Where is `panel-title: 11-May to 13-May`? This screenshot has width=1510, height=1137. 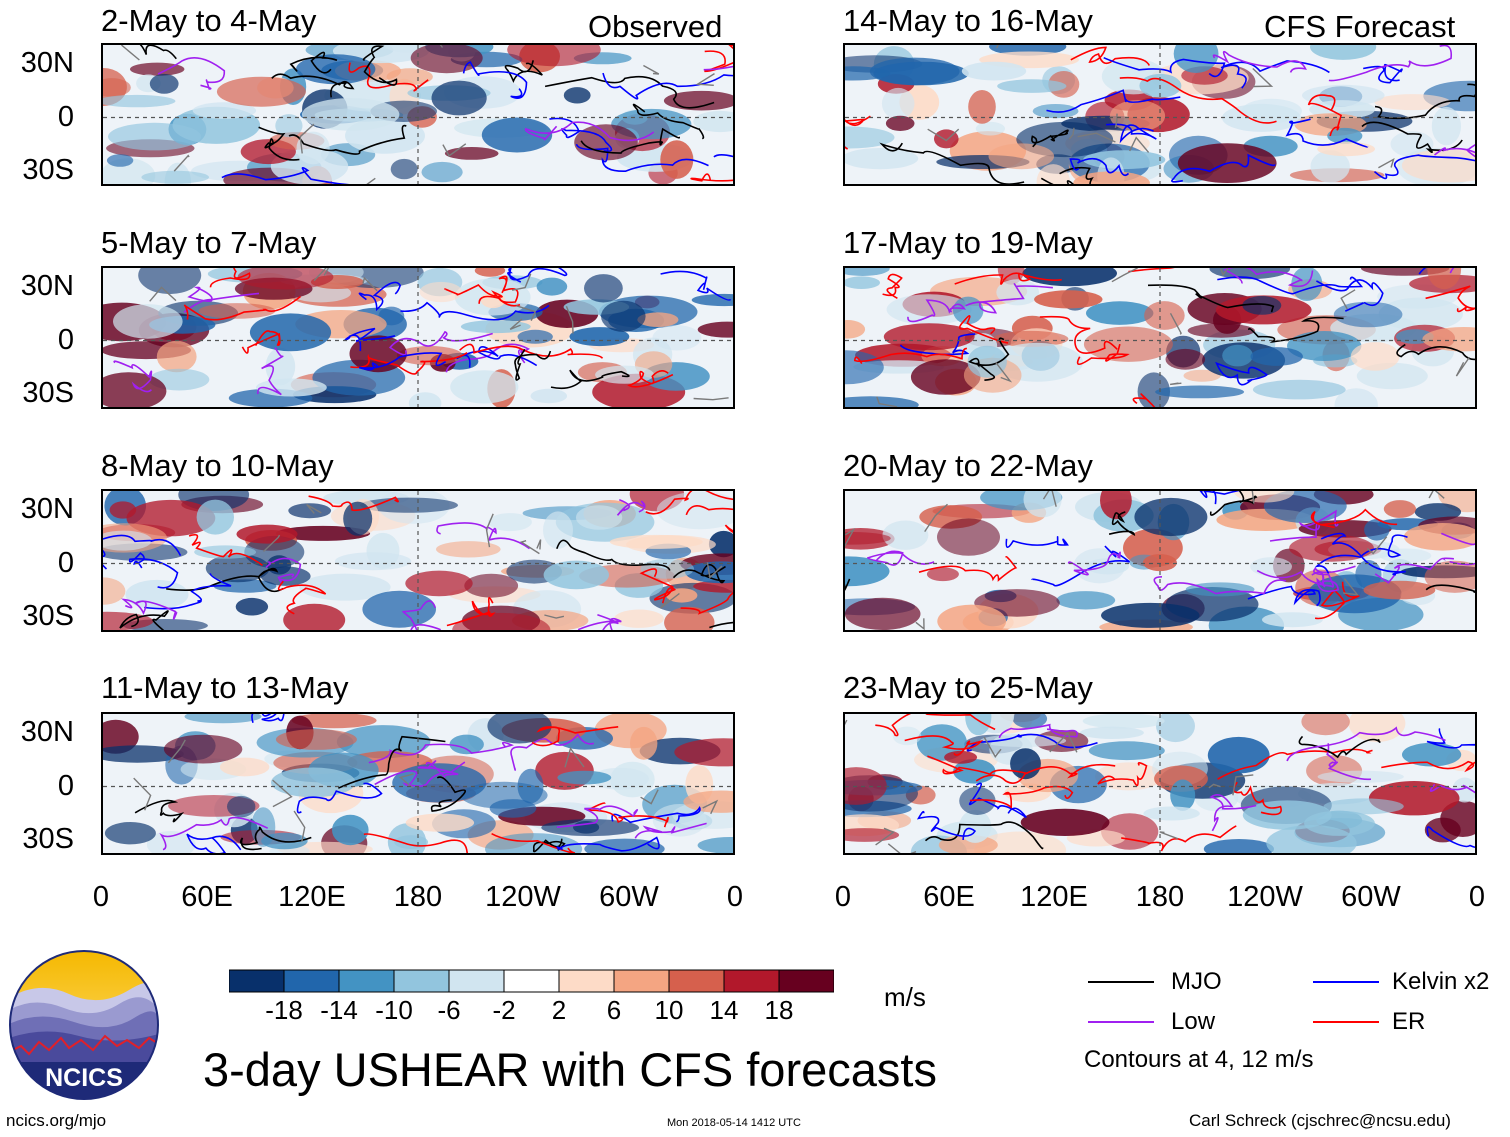
panel-title: 11-May to 13-May is located at coordinates (225, 687).